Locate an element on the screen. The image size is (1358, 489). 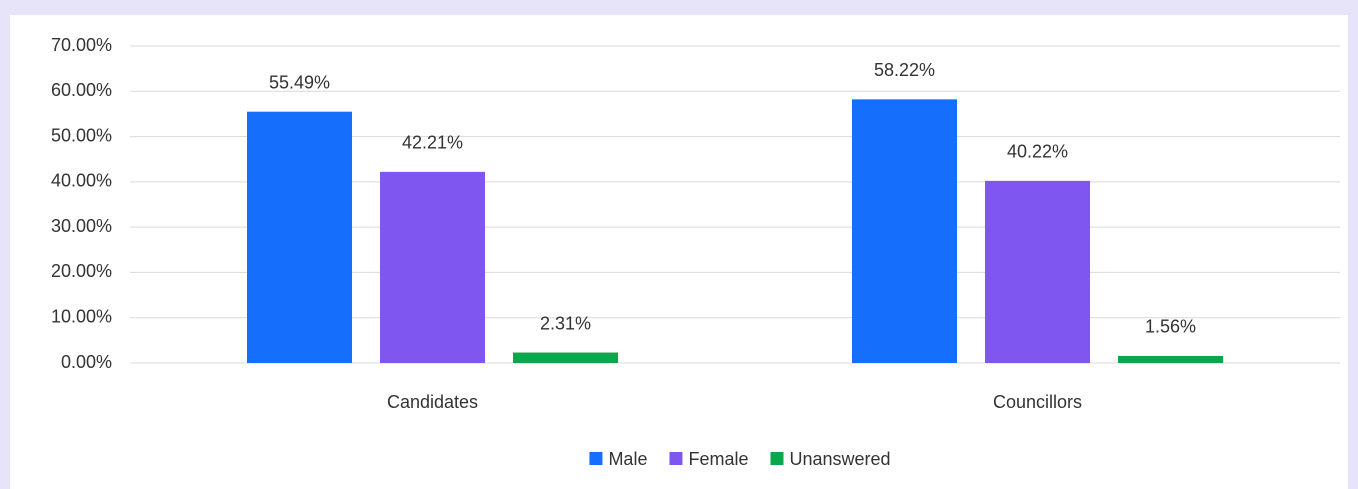
y-tick-label: 50.00% is located at coordinates (81, 135).